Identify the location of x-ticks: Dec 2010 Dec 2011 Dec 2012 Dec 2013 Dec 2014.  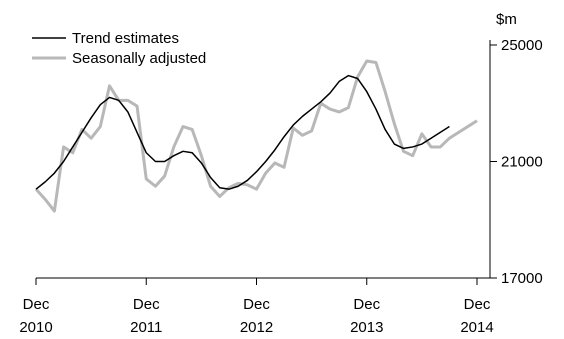
(256, 307).